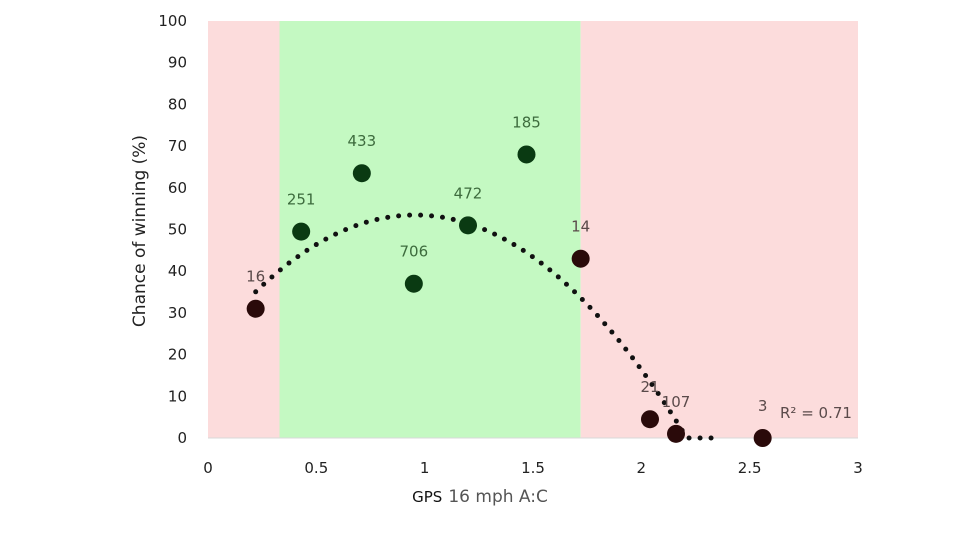 The width and height of the screenshot is (960, 545). What do you see at coordinates (676, 402) in the screenshot?
I see `data-label: 107` at bounding box center [676, 402].